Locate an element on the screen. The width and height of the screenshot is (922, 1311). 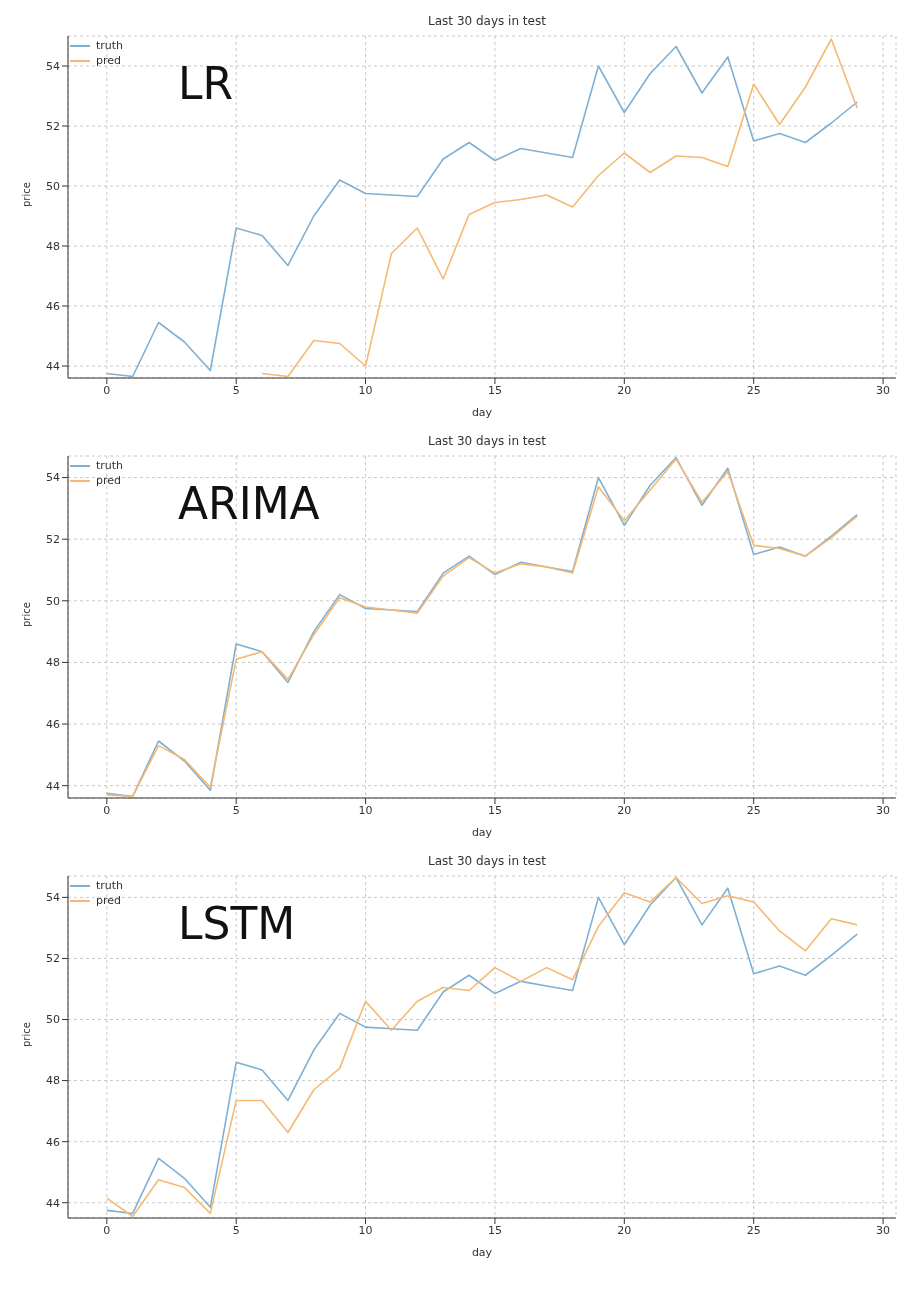
annotation: ARIMA is located at coordinates (249, 503).